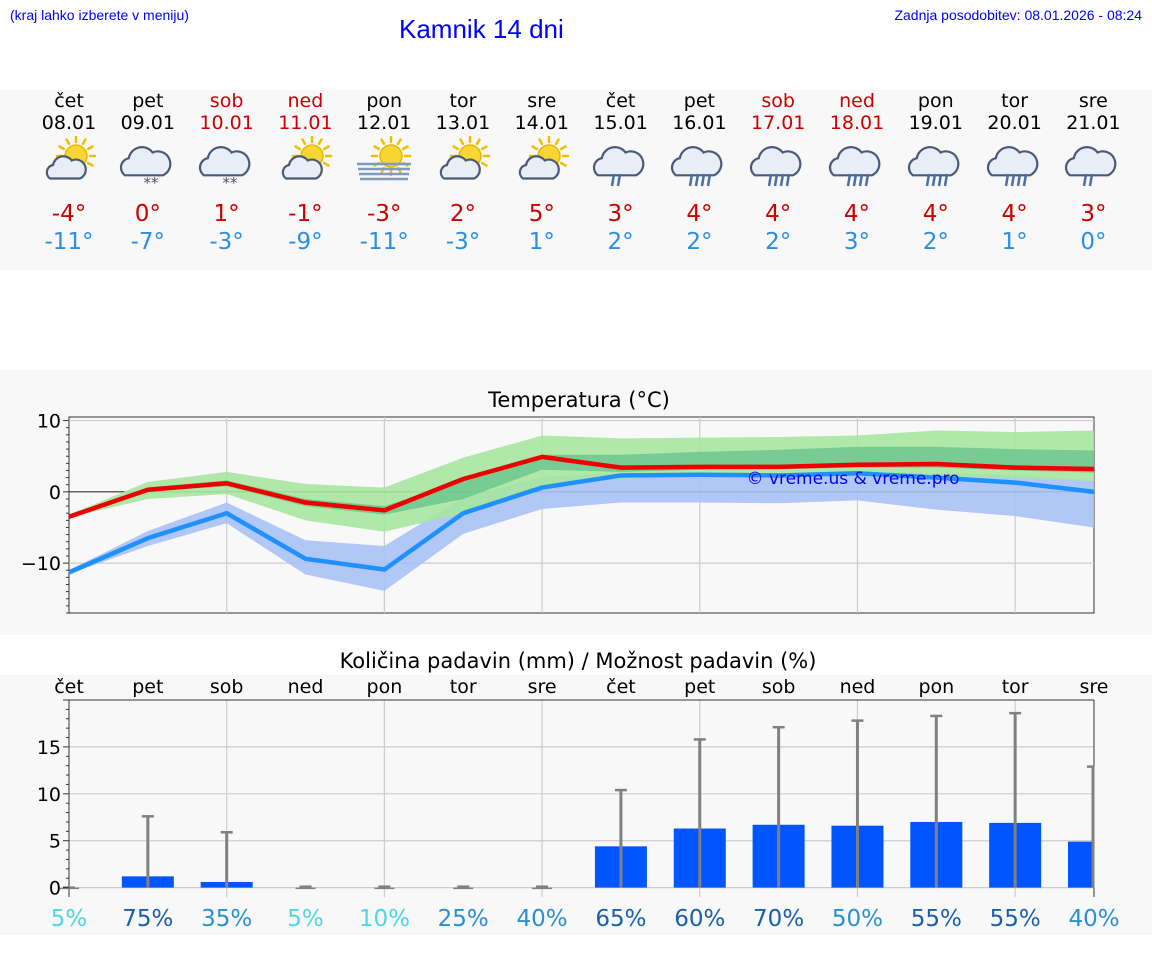  I want to click on temp-max: 4°, so click(778, 214).